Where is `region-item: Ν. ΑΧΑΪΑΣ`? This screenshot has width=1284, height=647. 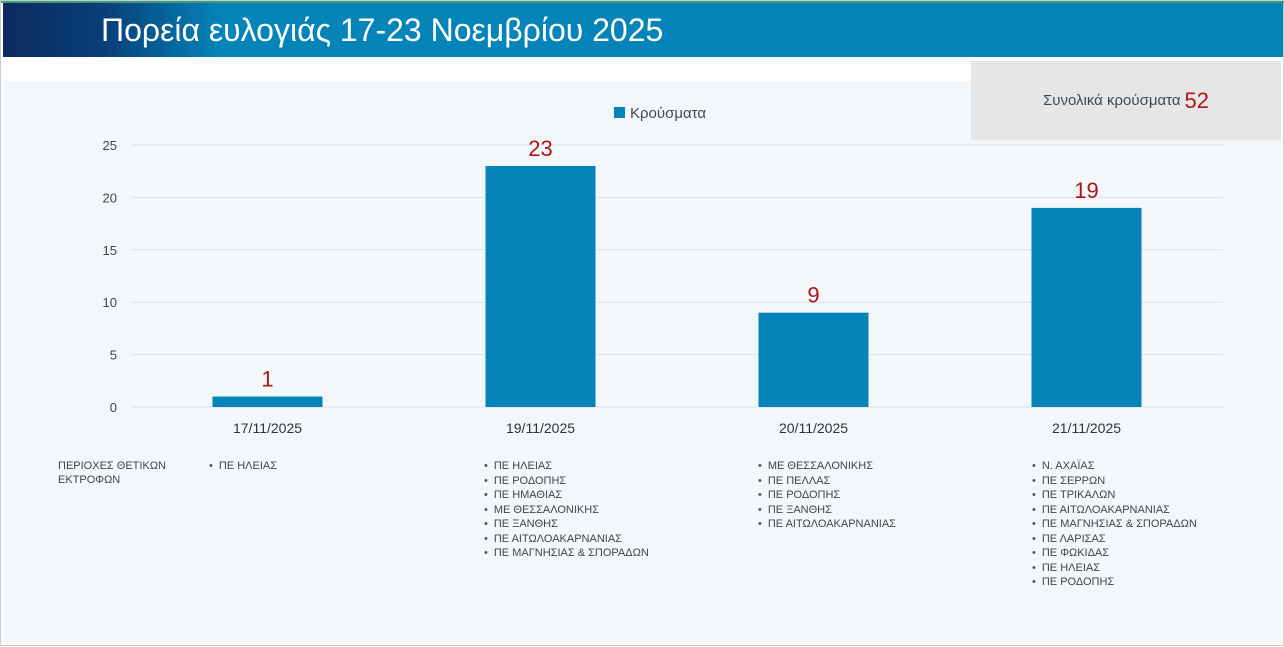 region-item: Ν. ΑΧΑΪΑΣ is located at coordinates (1114, 466).